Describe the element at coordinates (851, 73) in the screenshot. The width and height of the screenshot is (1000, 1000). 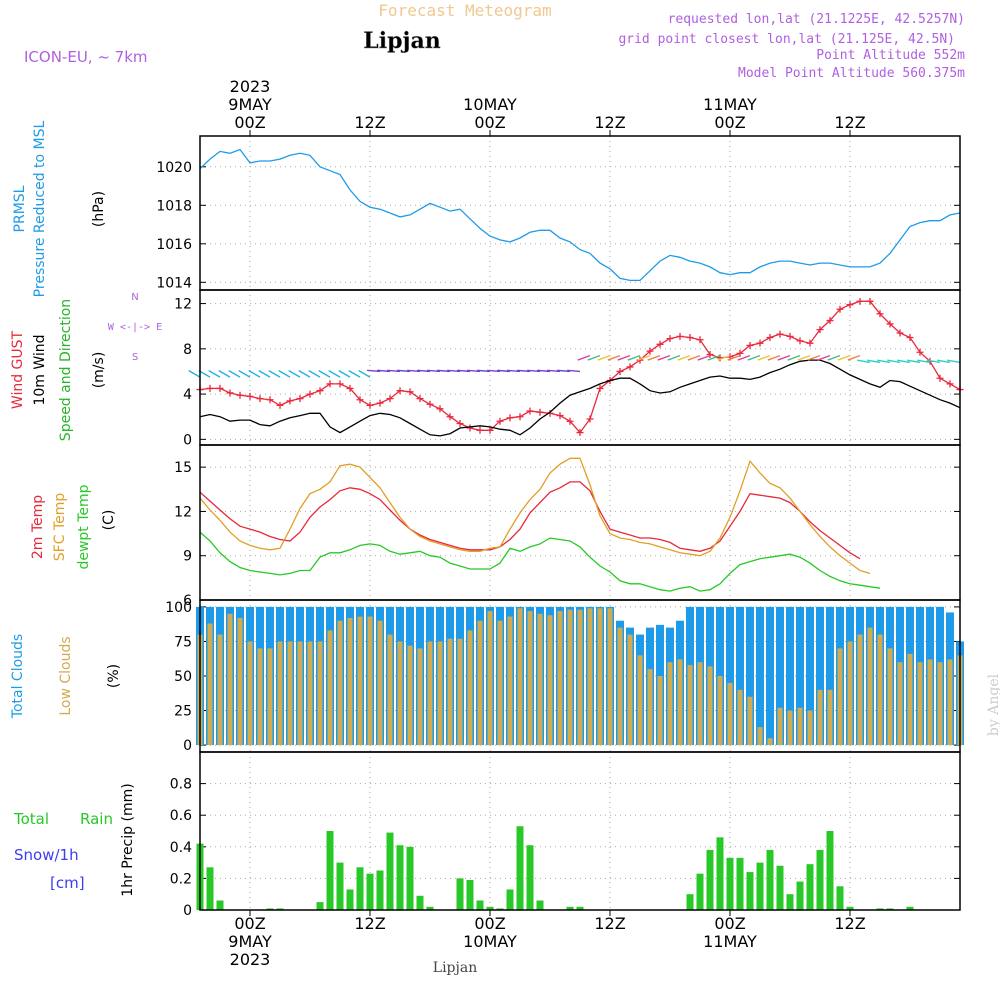
I see `info-line-4: Model Point Altitude 560.375m` at that location.